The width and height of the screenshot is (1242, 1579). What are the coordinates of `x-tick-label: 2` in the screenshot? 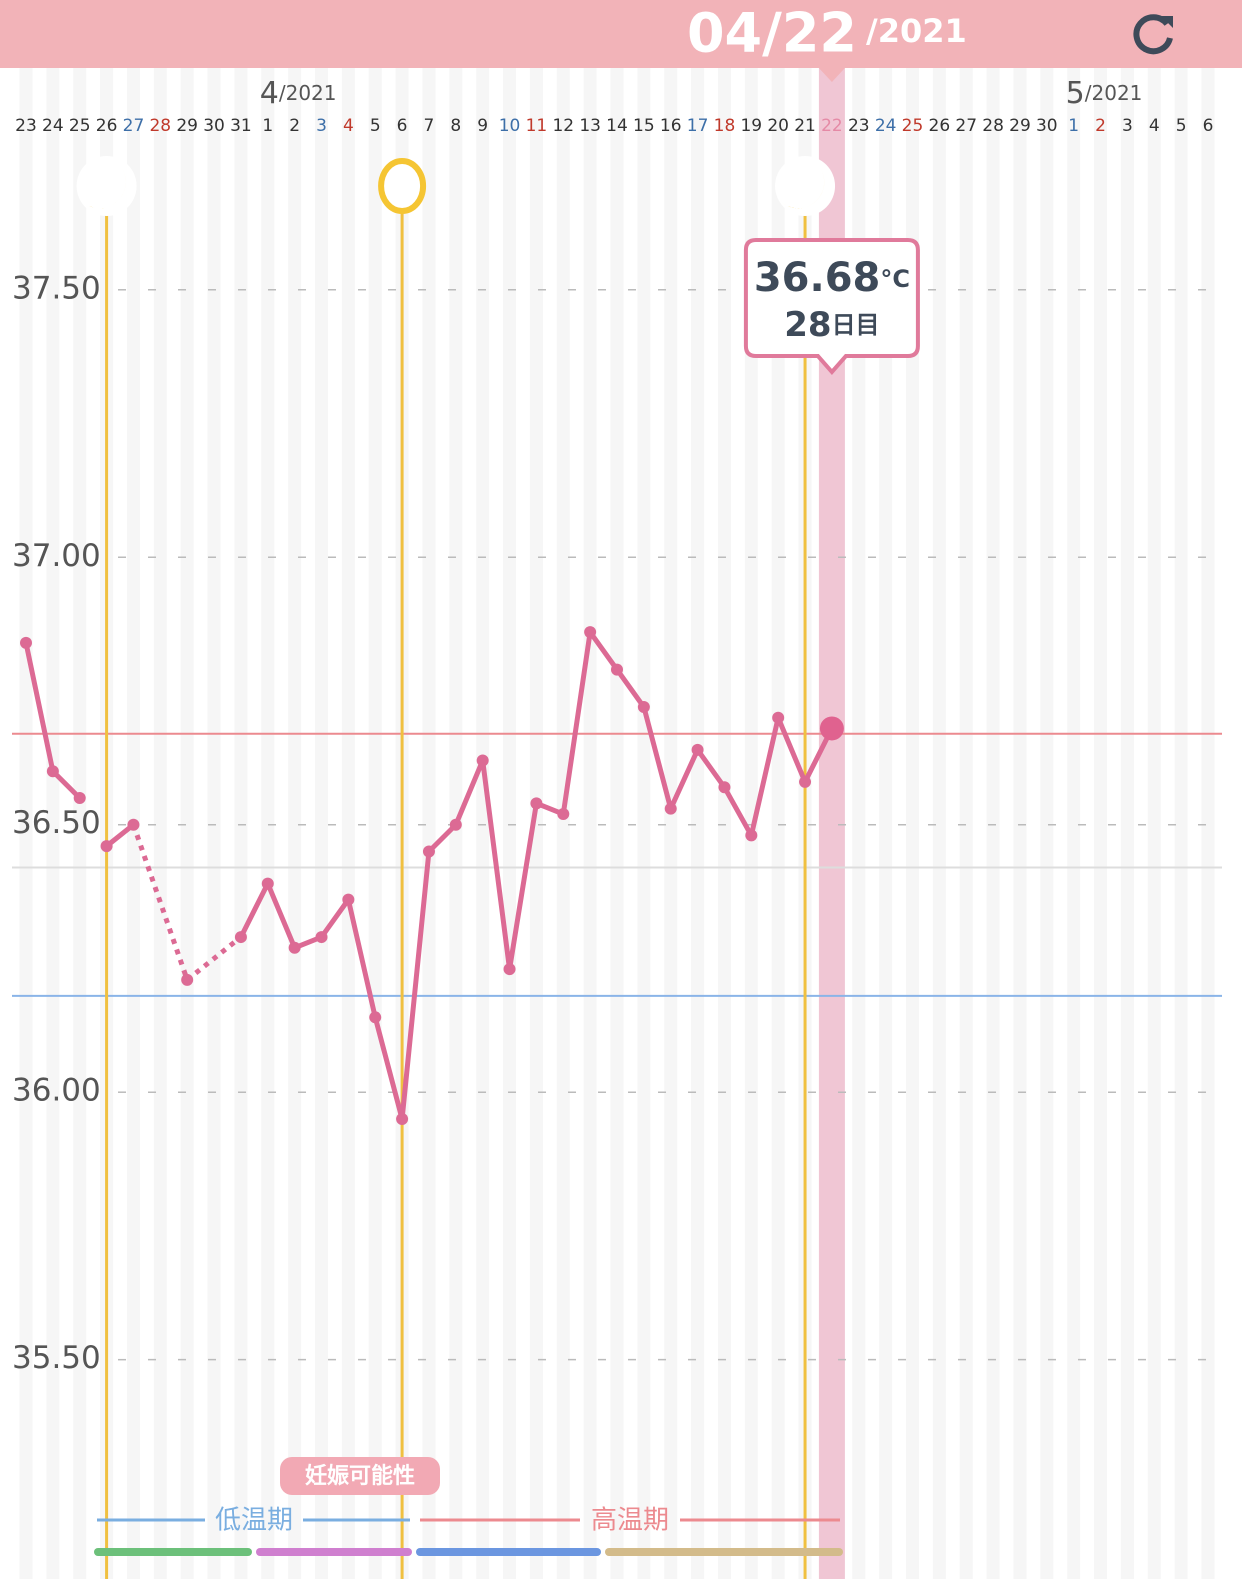 It's located at (294, 126).